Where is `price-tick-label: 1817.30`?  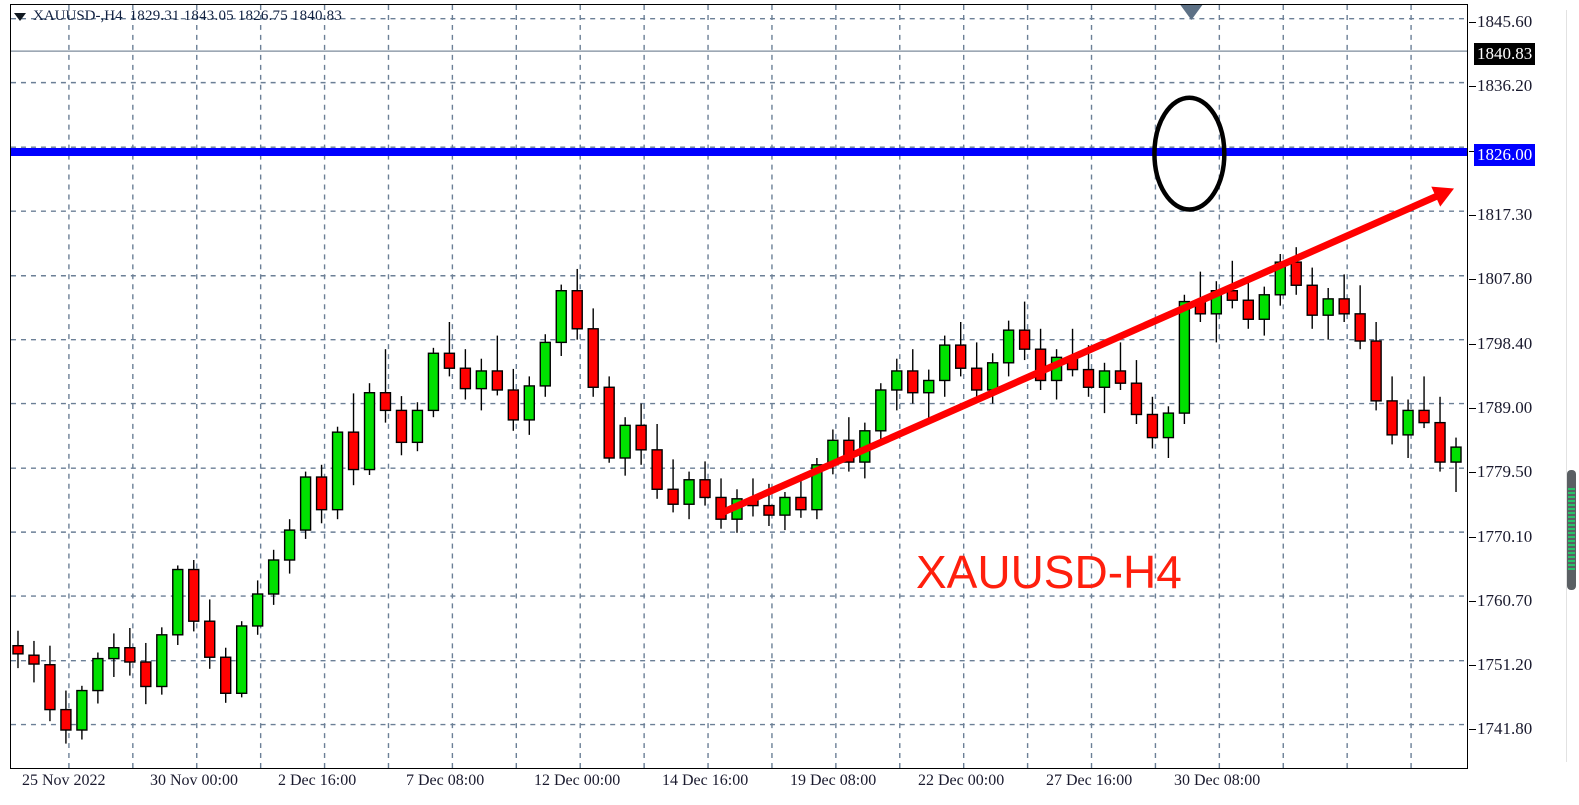
price-tick-label: 1817.30 is located at coordinates (1505, 214).